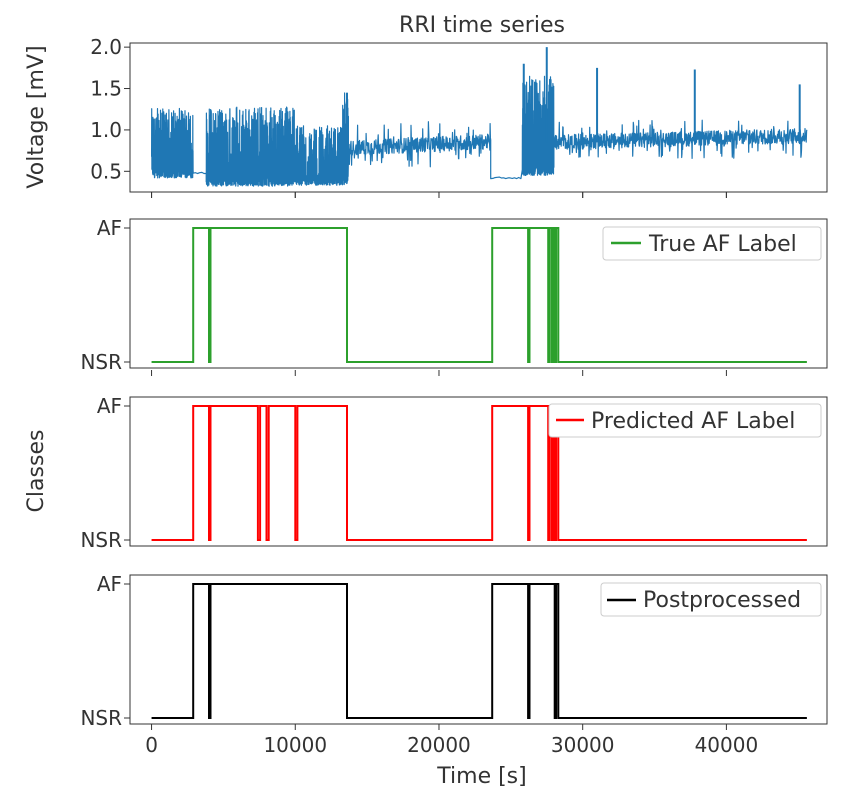  I want to click on x-tick-label: 10000, so click(295, 745).